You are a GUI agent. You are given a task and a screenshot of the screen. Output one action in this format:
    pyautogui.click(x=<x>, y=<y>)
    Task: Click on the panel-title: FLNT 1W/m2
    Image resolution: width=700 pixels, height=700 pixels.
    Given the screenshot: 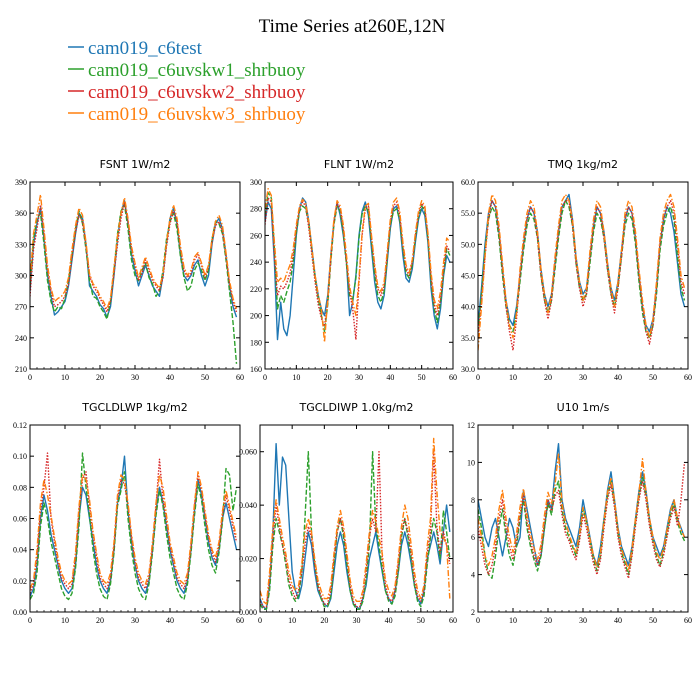 What is the action you would take?
    pyautogui.click(x=359, y=164)
    